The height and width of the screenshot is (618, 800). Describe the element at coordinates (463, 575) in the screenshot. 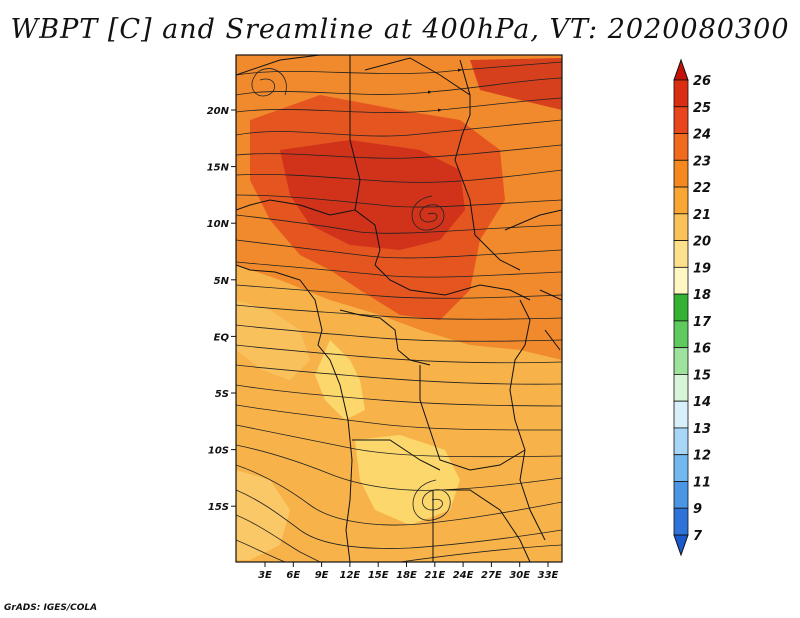

I see `lon-label: 24E` at that location.